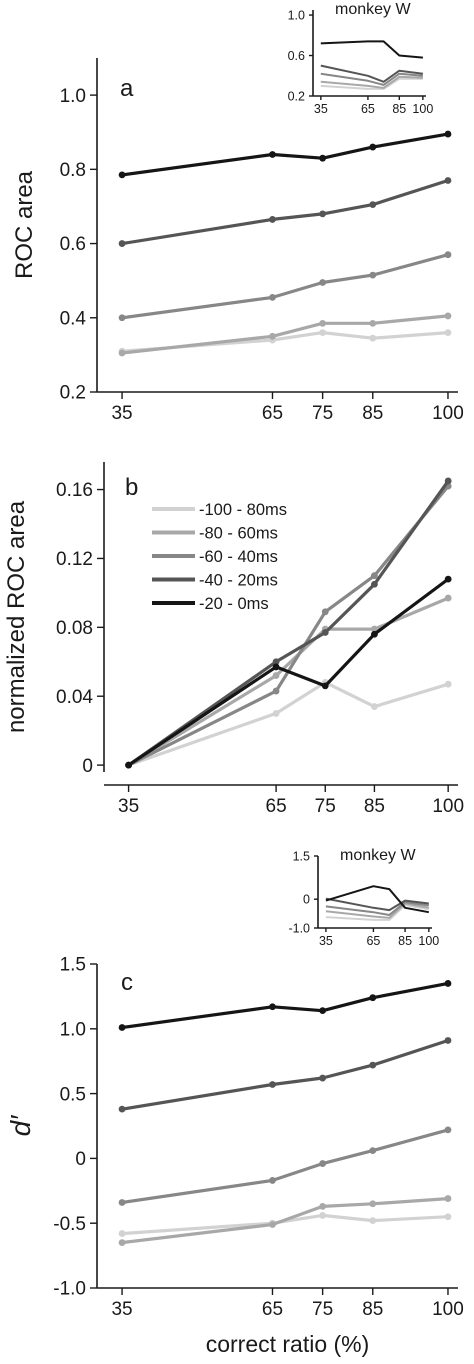  What do you see at coordinates (73, 1094) in the screenshot?
I see `y-tick-label: 0.5` at bounding box center [73, 1094].